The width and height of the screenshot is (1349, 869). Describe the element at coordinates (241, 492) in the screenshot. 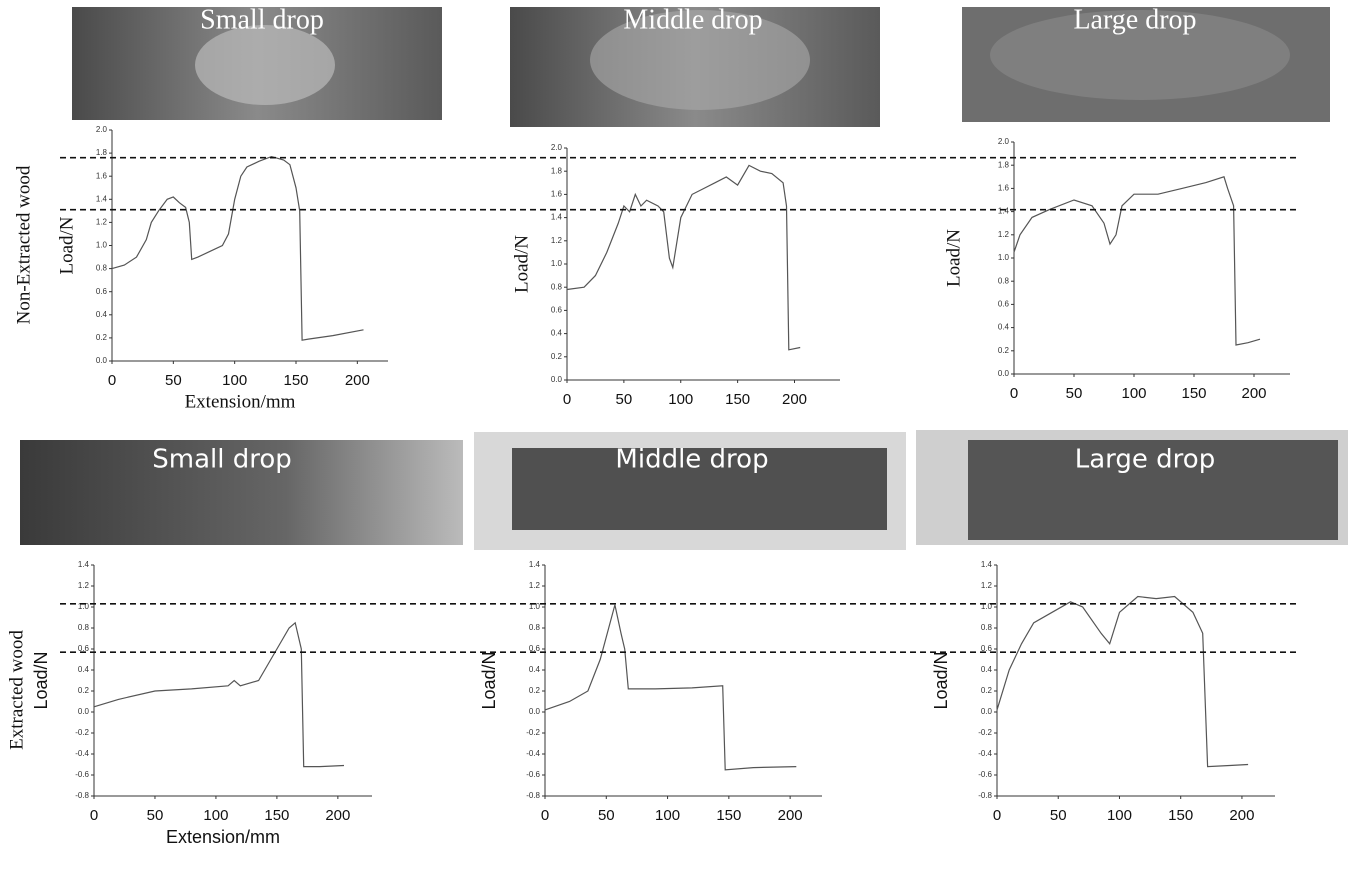

I see `photo` at that location.